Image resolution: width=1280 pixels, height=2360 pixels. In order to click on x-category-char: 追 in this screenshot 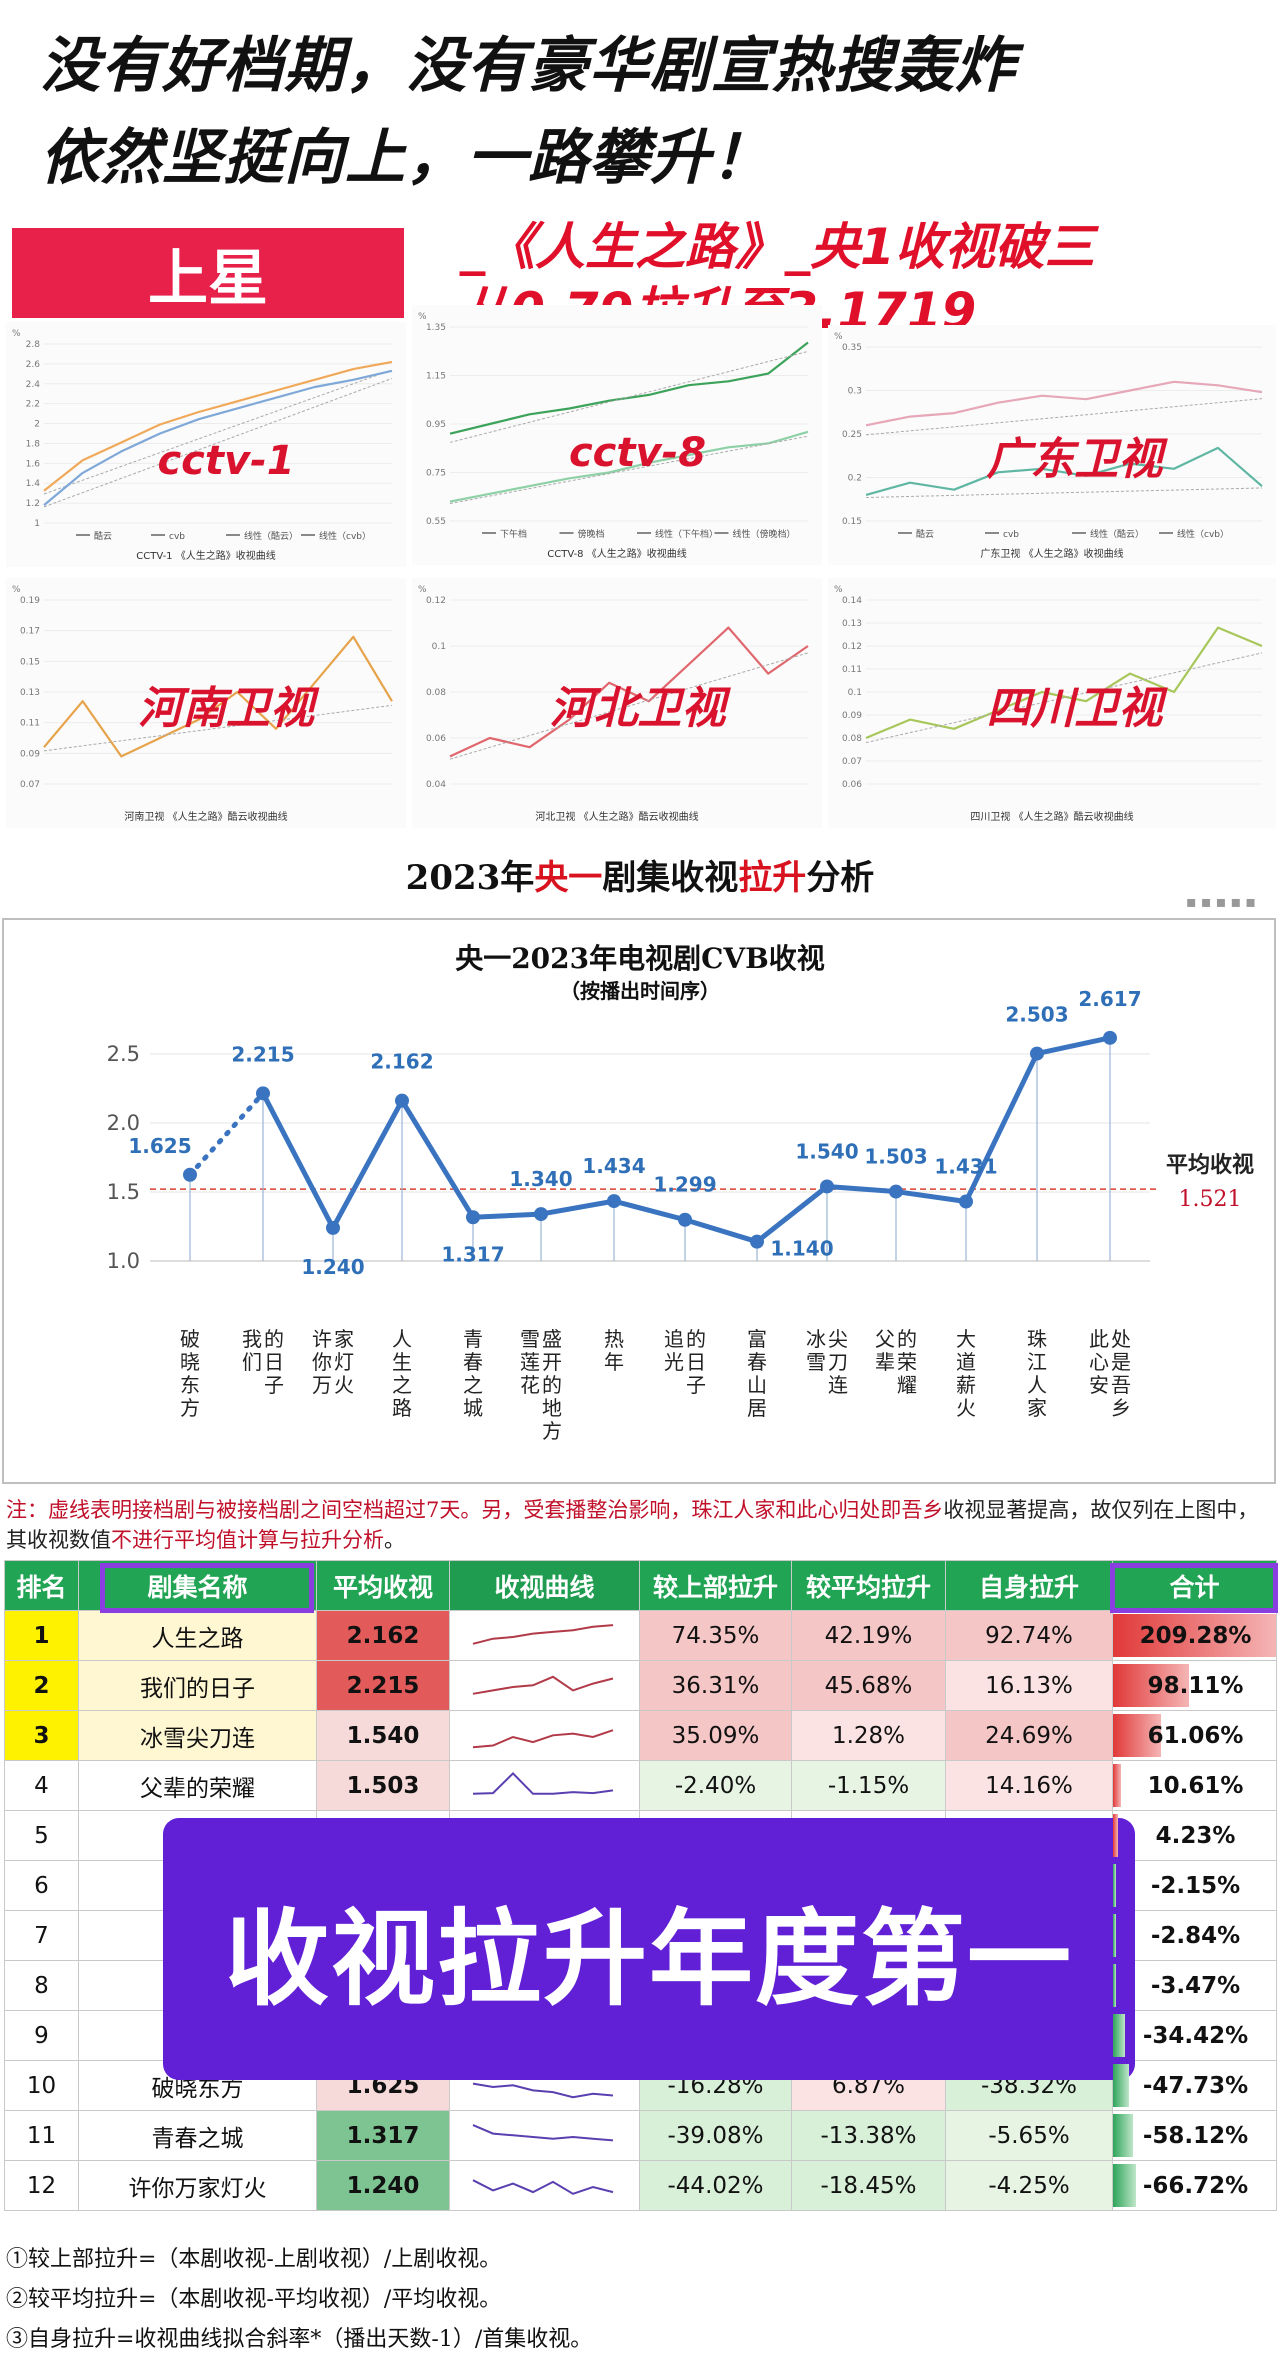, I will do `click(674, 1339)`.